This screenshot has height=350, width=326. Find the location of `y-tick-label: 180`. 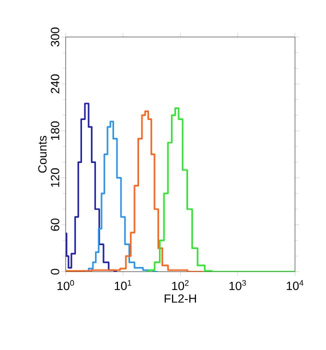

y-tick-label: 180 is located at coordinates (55, 130).